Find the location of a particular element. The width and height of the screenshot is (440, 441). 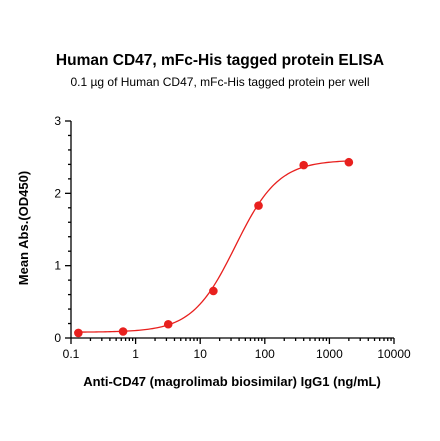

x-tick-label: 10 is located at coordinates (201, 354).